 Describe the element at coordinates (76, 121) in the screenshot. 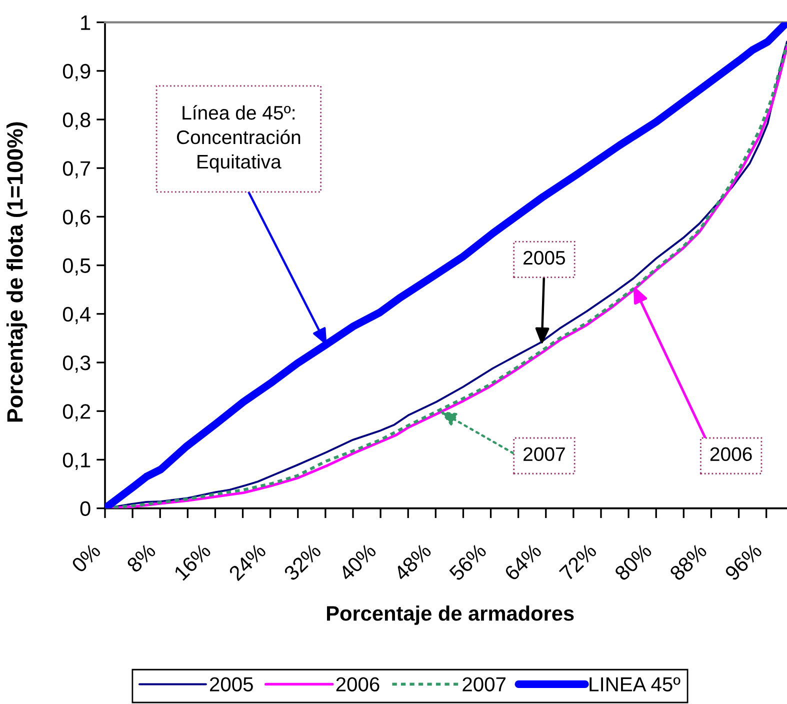

I see `y-tick-label: 0,8` at that location.